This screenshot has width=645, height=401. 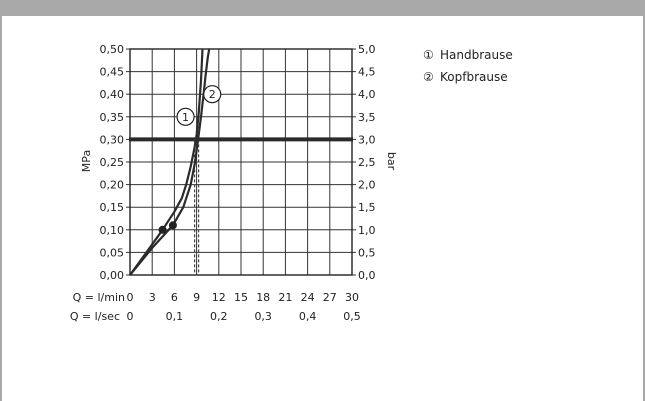 I want to click on y-left-tick-label: 0,35, so click(x=112, y=117).